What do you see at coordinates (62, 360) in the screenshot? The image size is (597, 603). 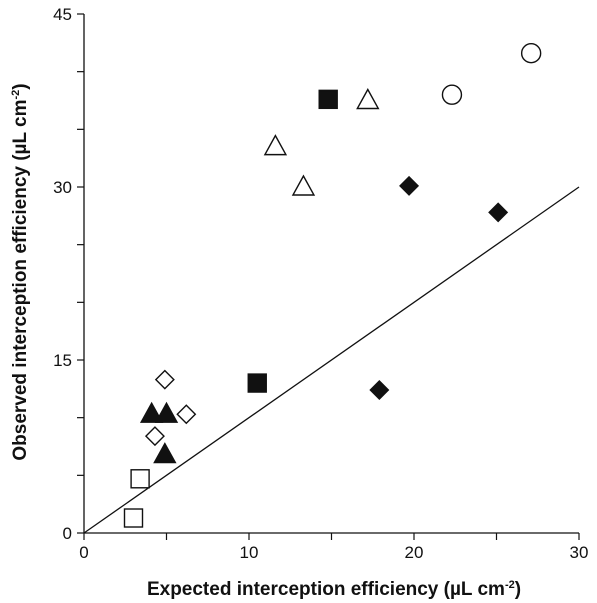 I see `y-tick-label: 15` at bounding box center [62, 360].